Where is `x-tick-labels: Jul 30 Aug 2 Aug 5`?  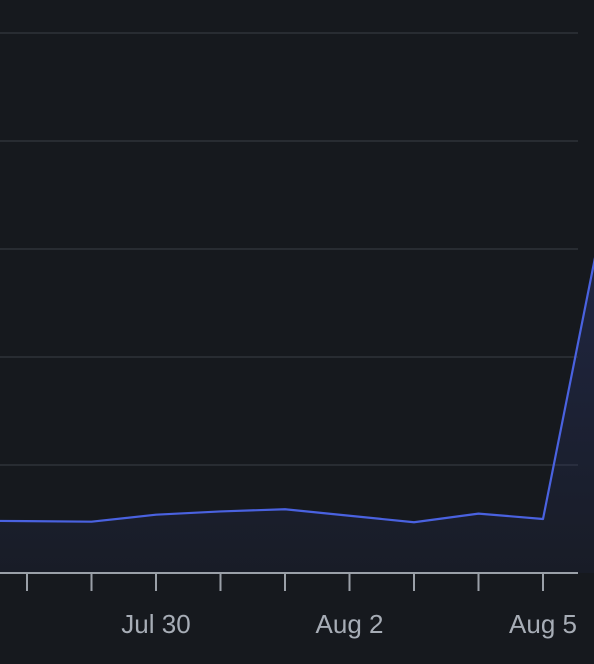 x-tick-labels: Jul 30 Aug 2 Aug 5 is located at coordinates (349, 624).